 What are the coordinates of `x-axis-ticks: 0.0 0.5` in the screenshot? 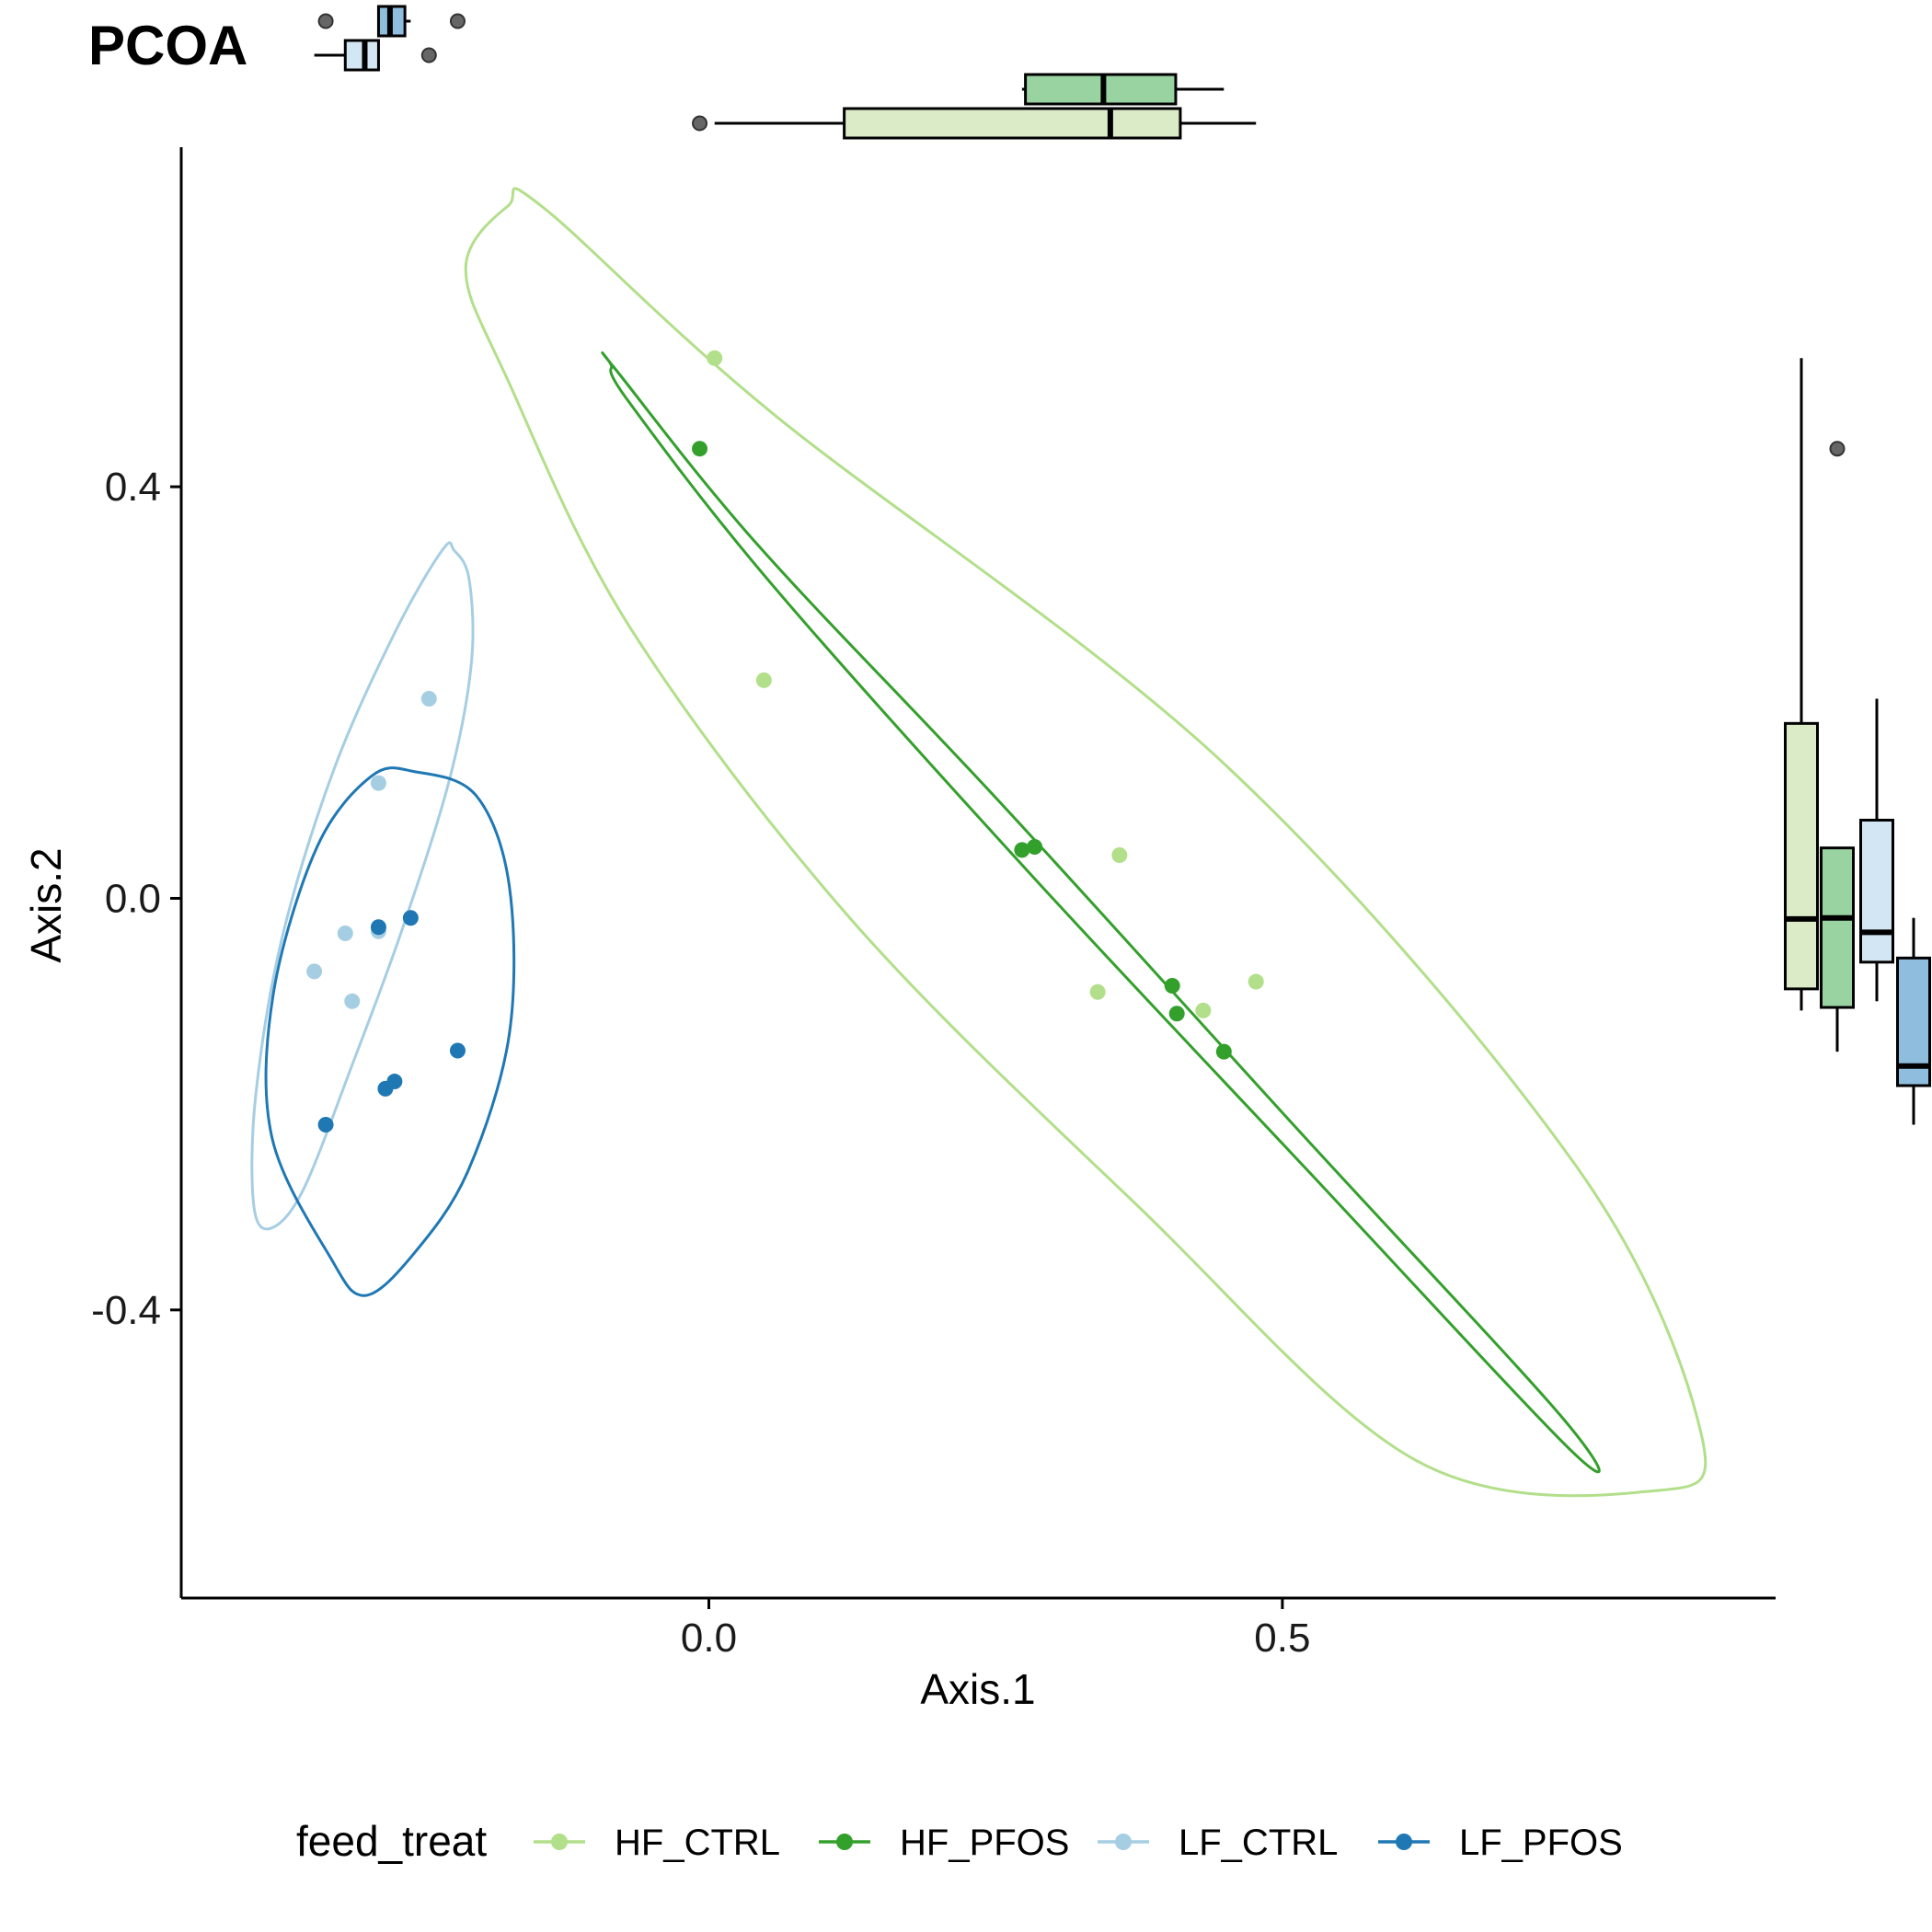 It's located at (995, 1629).